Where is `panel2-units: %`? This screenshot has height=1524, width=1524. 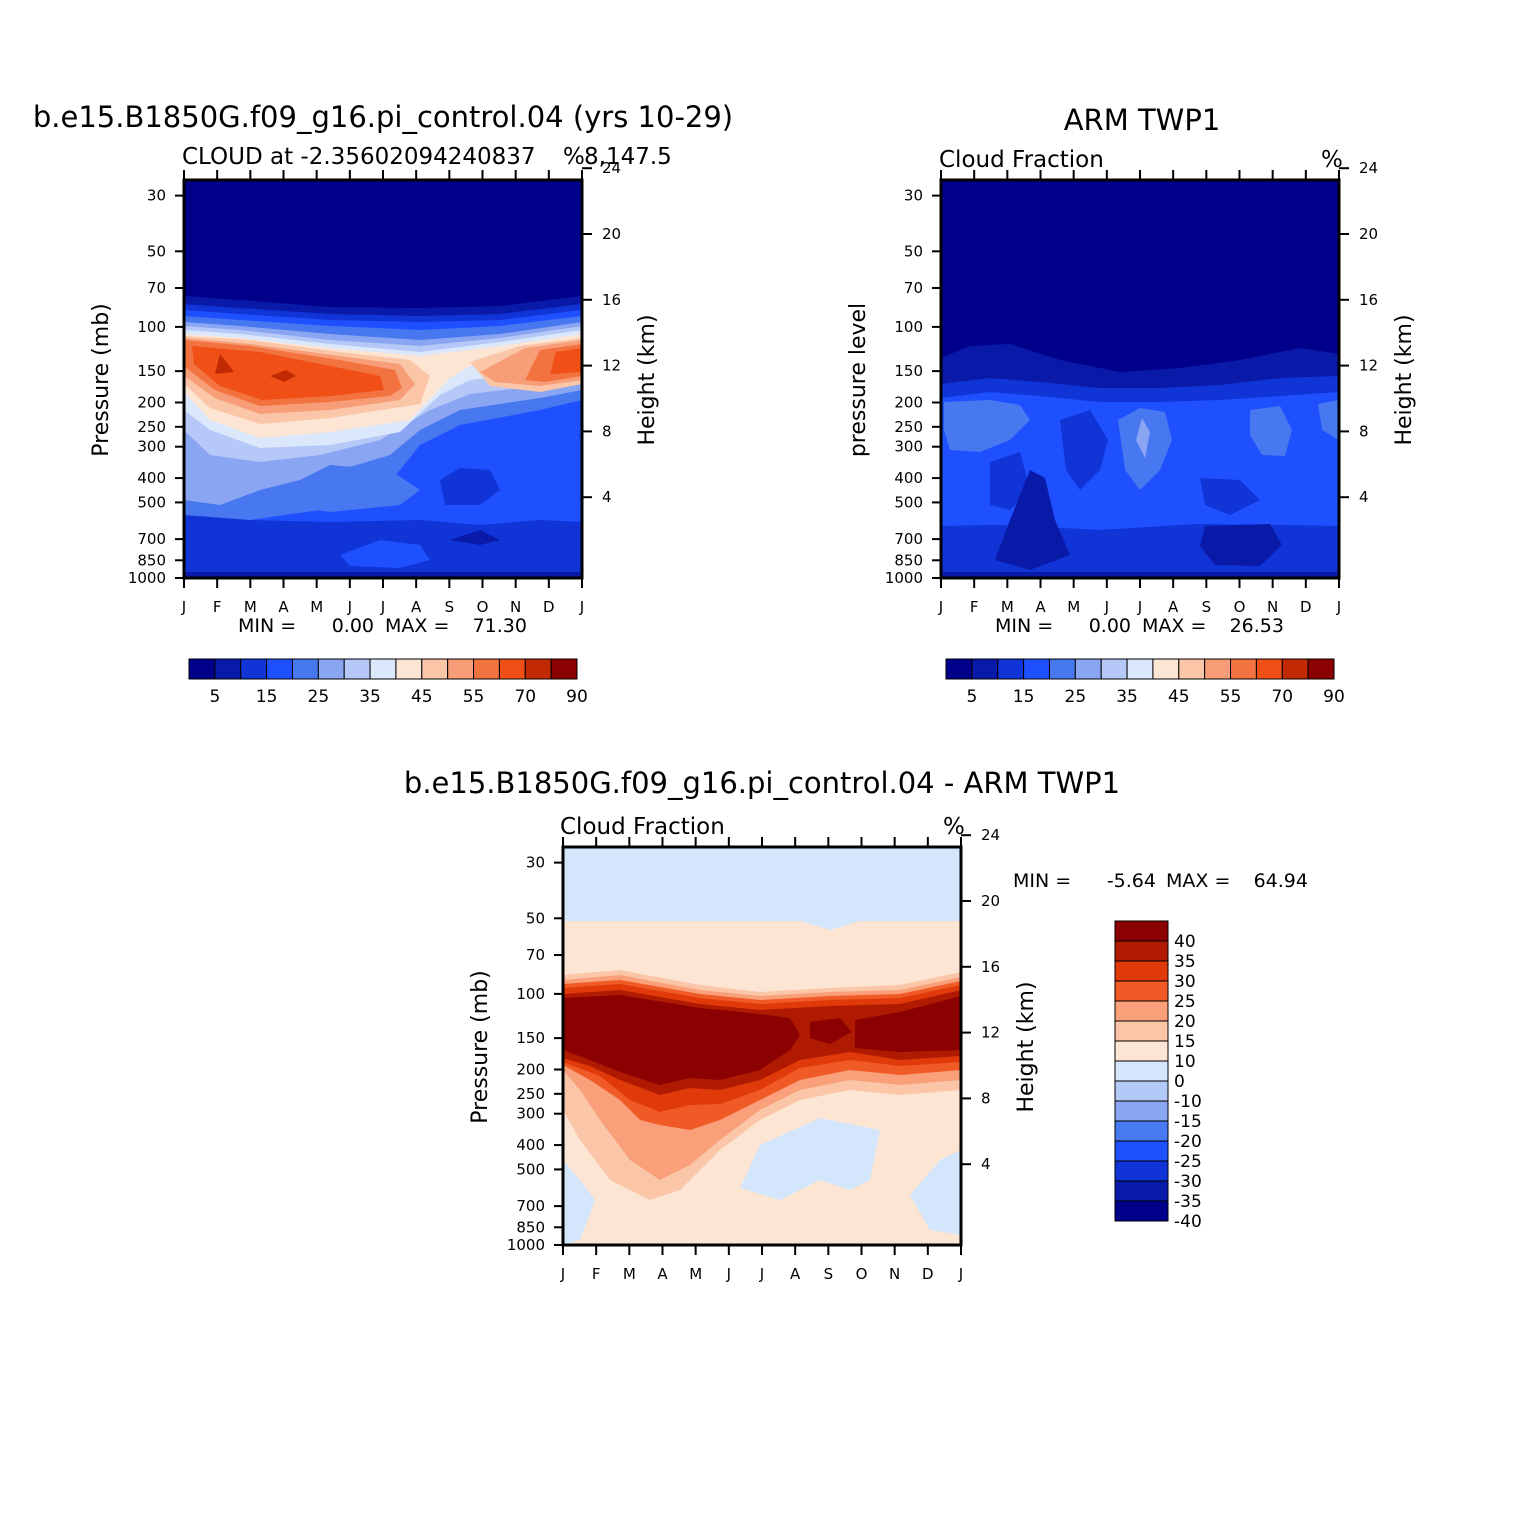 panel2-units: % is located at coordinates (1332, 160).